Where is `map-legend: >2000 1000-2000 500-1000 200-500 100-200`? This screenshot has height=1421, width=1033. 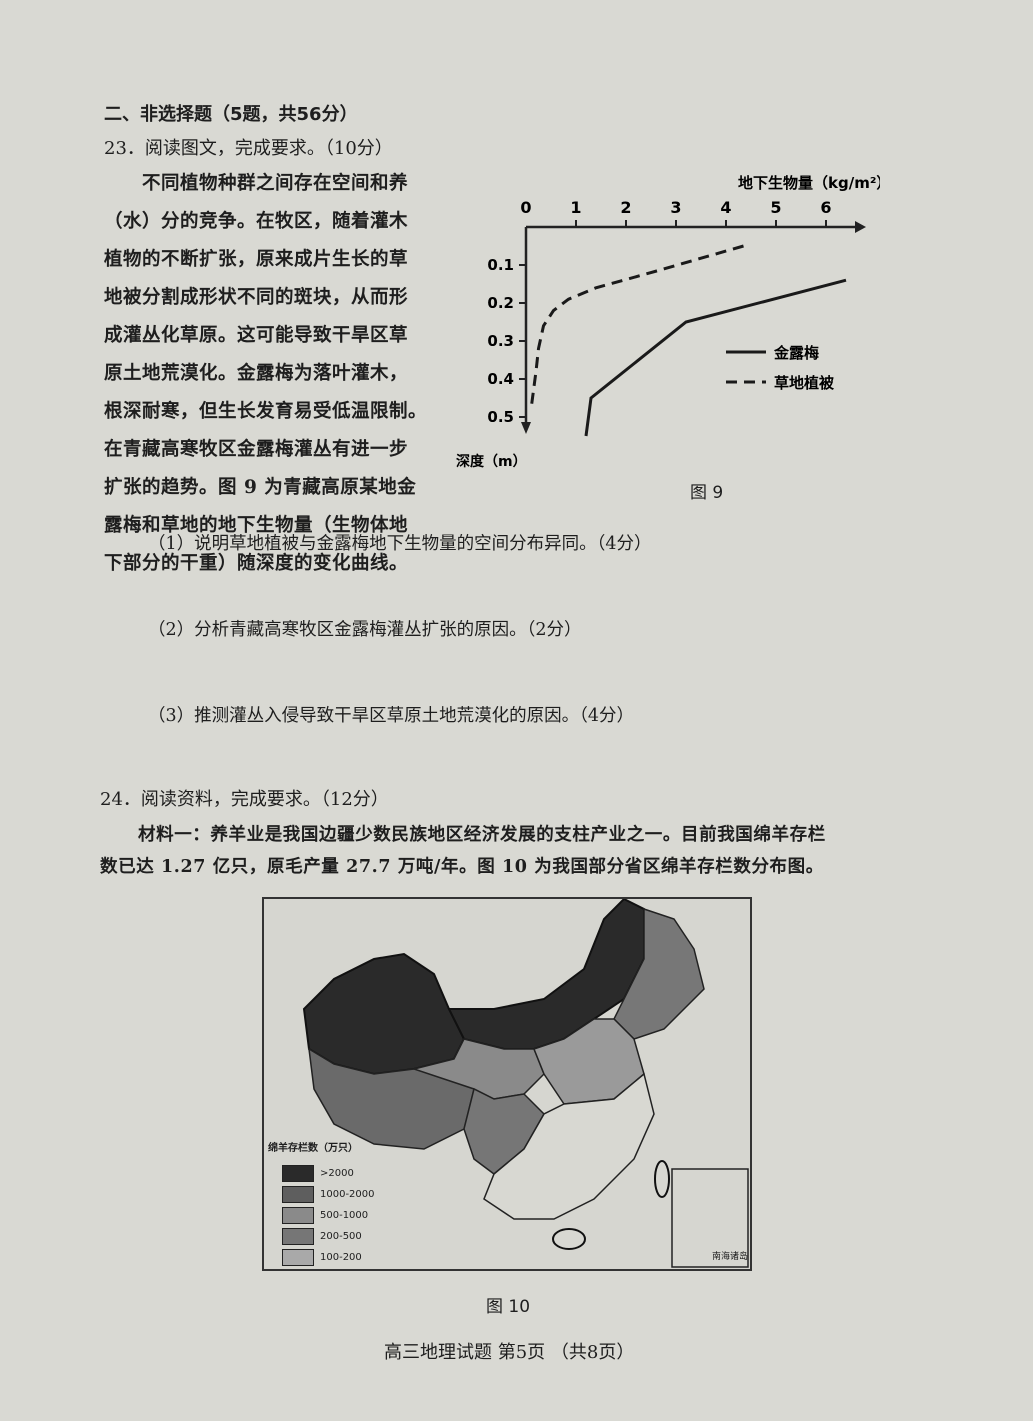
map-legend: >2000 1000-2000 500-1000 200-500 100-200 is located at coordinates (328, 1215).